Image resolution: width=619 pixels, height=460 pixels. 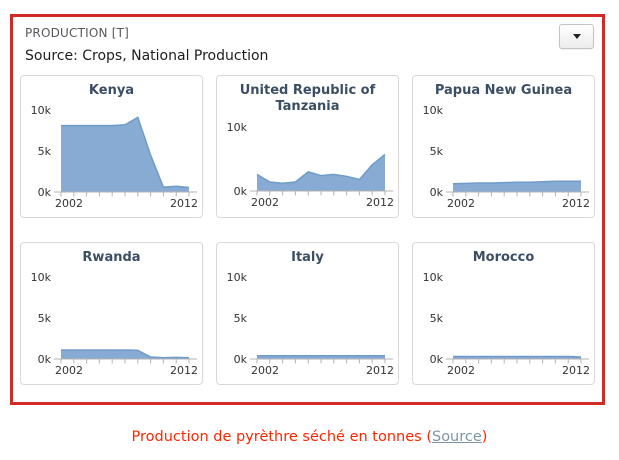 What do you see at coordinates (147, 56) in the screenshot?
I see `panel-source-line: Source: Crops, National Production` at bounding box center [147, 56].